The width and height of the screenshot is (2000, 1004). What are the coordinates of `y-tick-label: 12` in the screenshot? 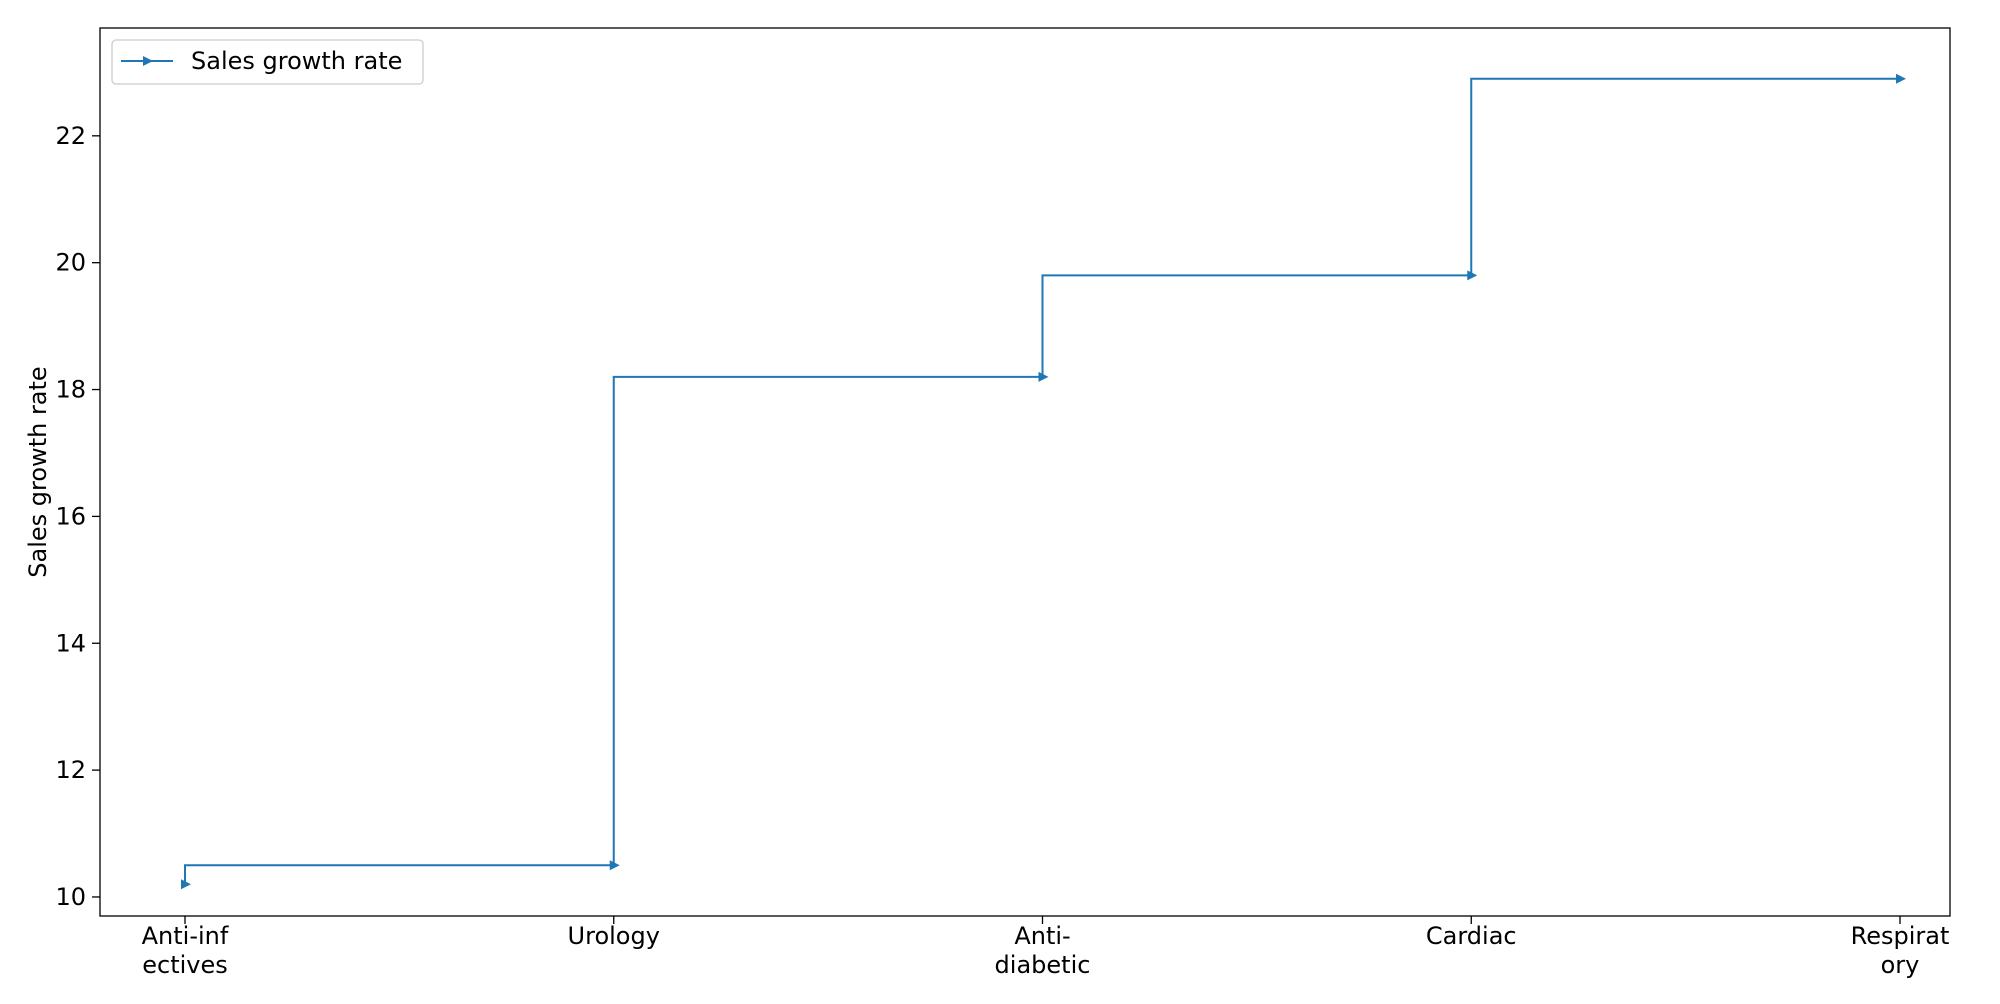 It's located at (70, 770).